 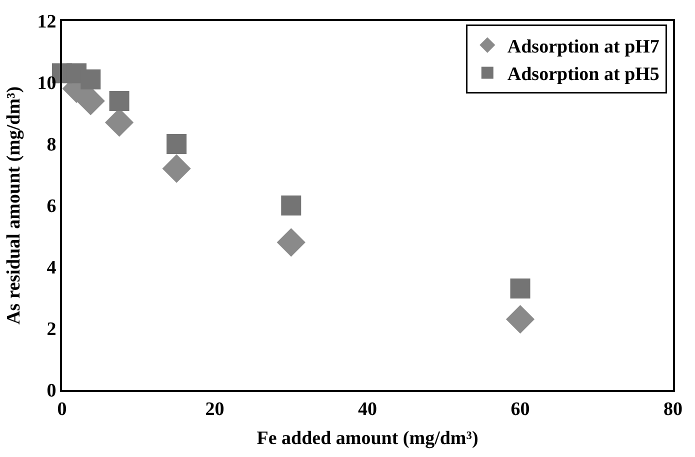 What do you see at coordinates (46, 22) in the screenshot?
I see `y-tick-label: 12` at bounding box center [46, 22].